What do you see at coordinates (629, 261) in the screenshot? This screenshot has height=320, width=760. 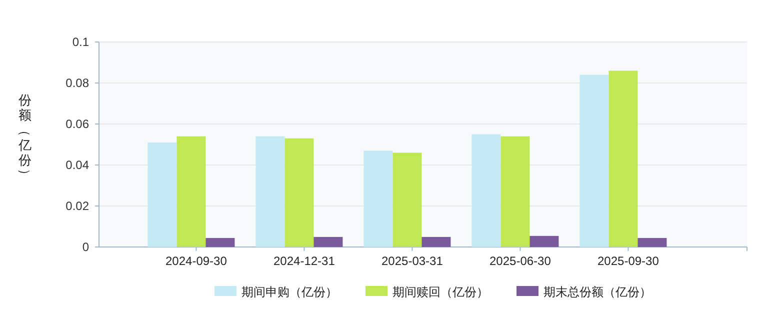 I see `x-tick-label: 2025-09-30` at bounding box center [629, 261].